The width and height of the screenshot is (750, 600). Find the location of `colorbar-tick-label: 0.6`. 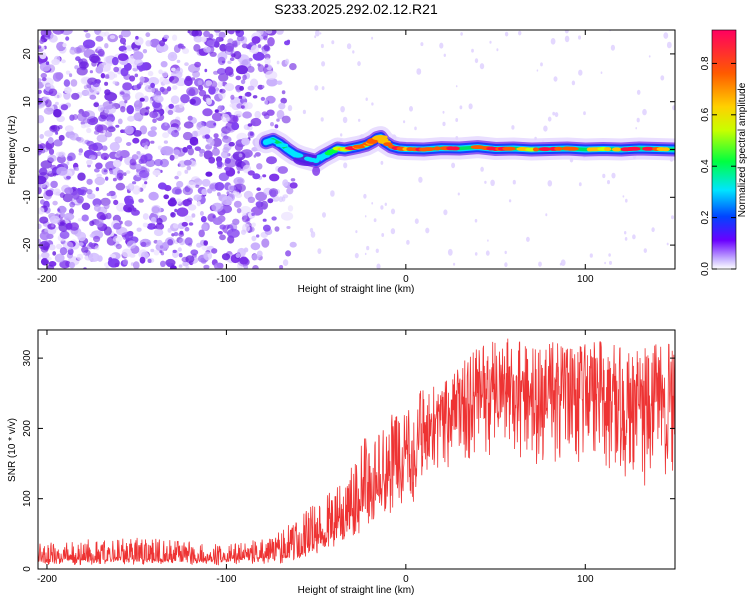

colorbar-tick-label: 0.6 is located at coordinates (705, 114).